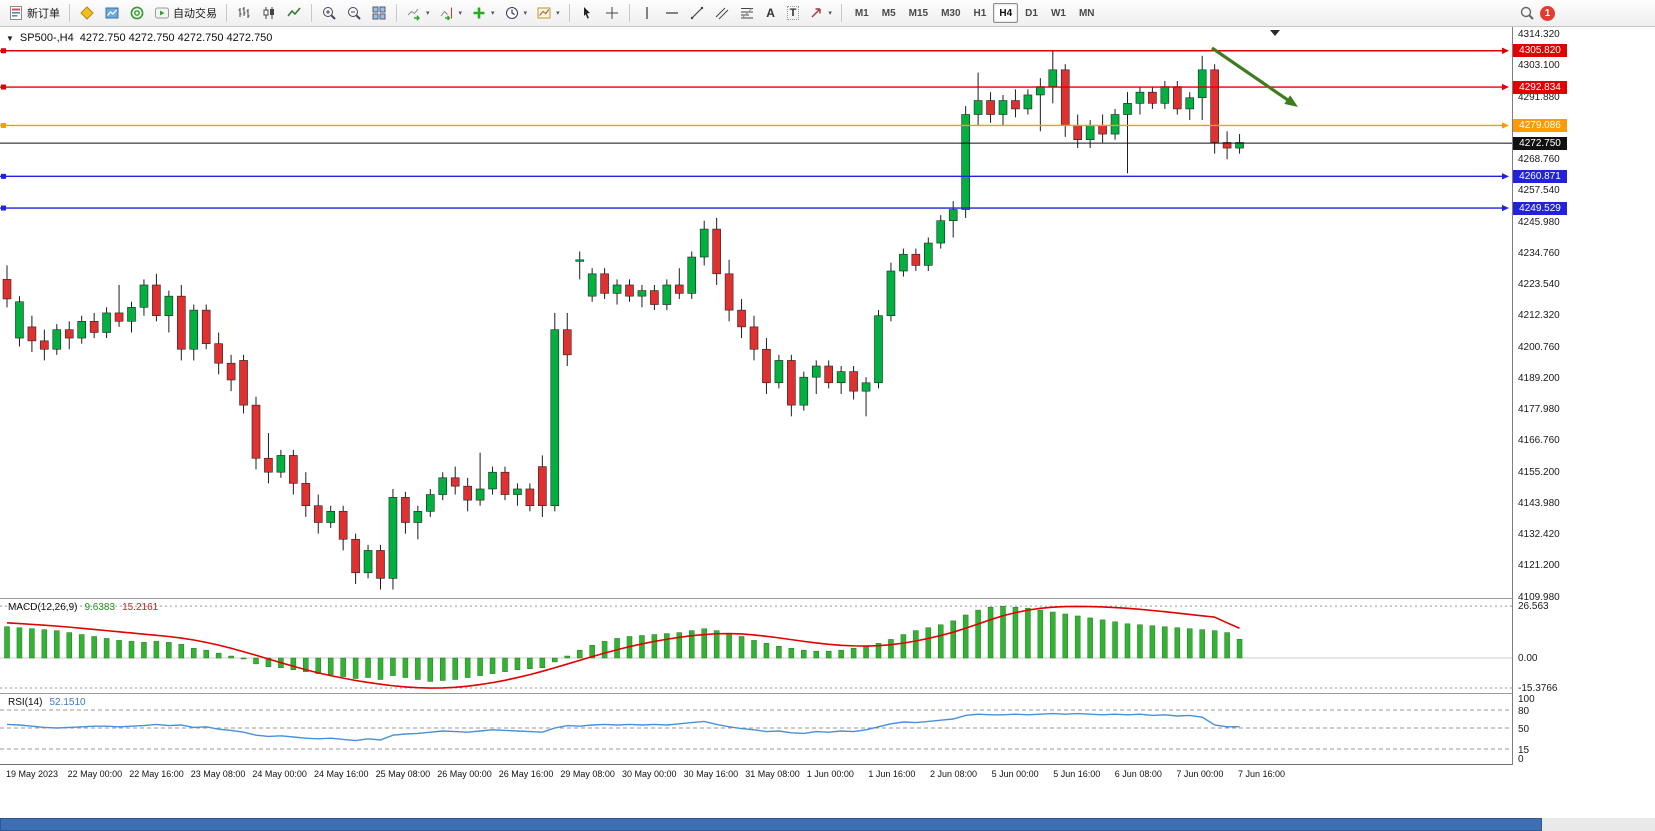 The height and width of the screenshot is (831, 1655). What do you see at coordinates (511, 13) in the screenshot?
I see `periods-clock-icon` at bounding box center [511, 13].